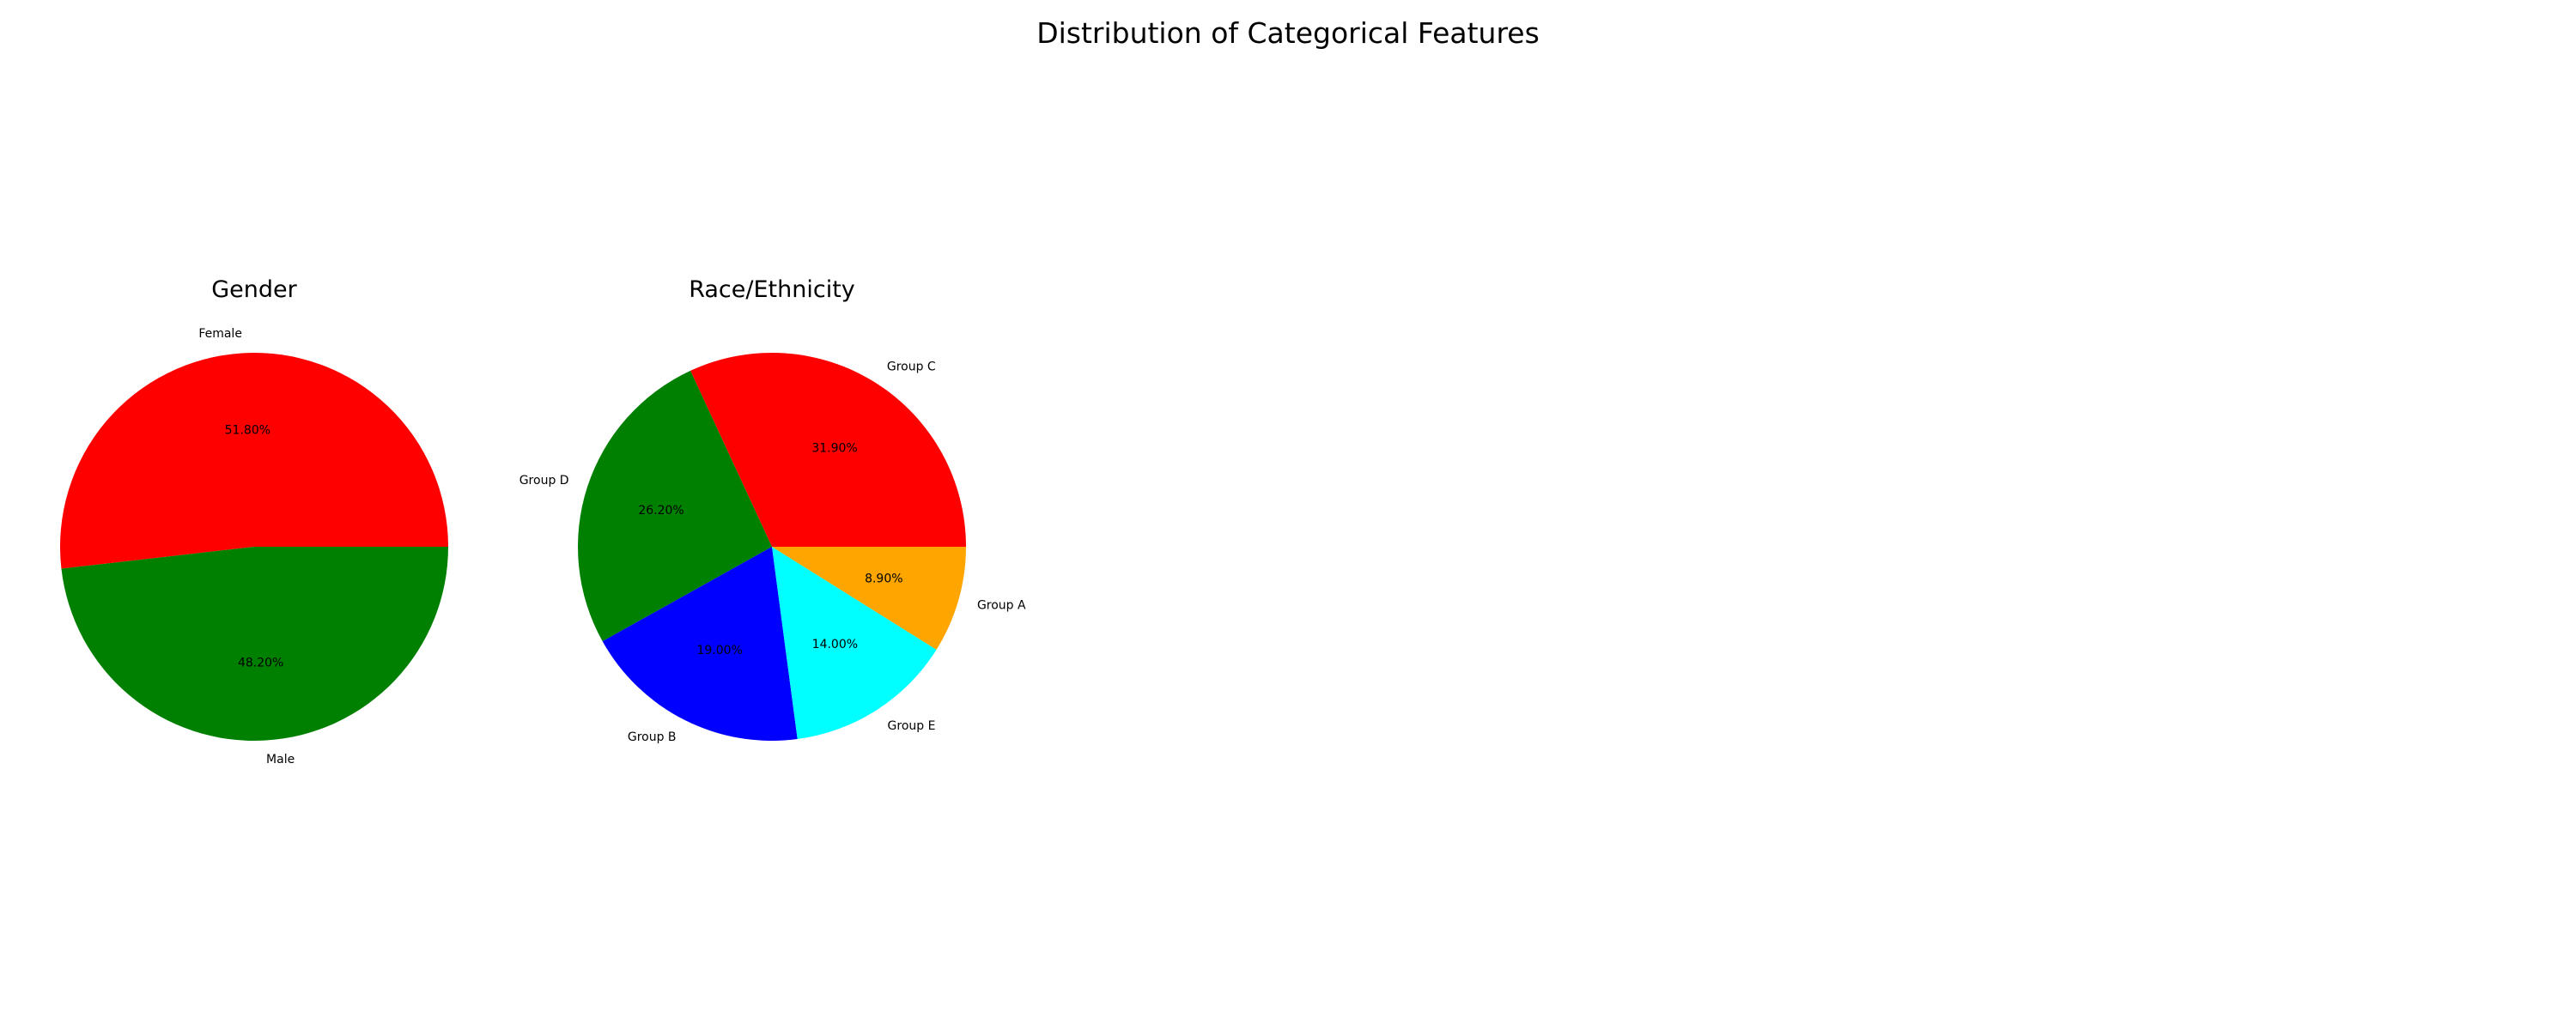 This screenshot has height=1030, width=2576. I want to click on race-ethnicity-slice-group-b, so click(700, 644).